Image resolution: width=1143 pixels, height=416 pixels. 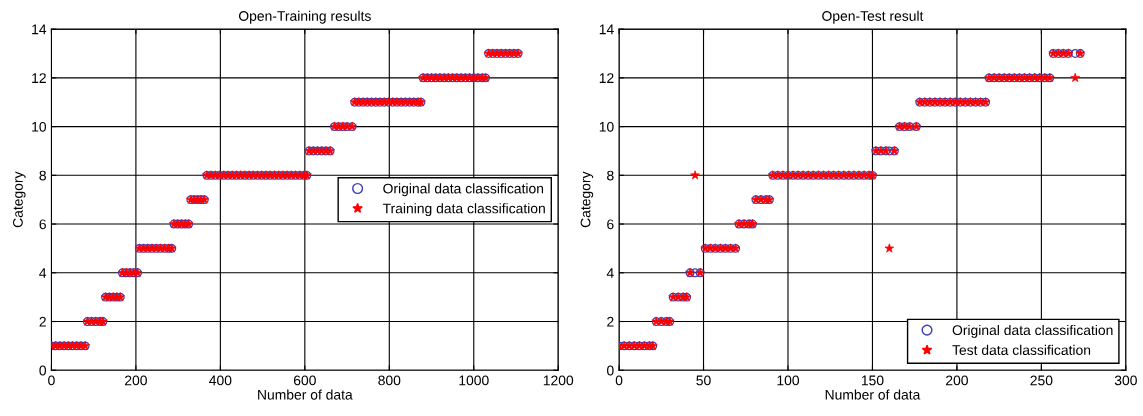 What do you see at coordinates (304, 17) in the screenshot?
I see `chart-title: Open-Training results` at bounding box center [304, 17].